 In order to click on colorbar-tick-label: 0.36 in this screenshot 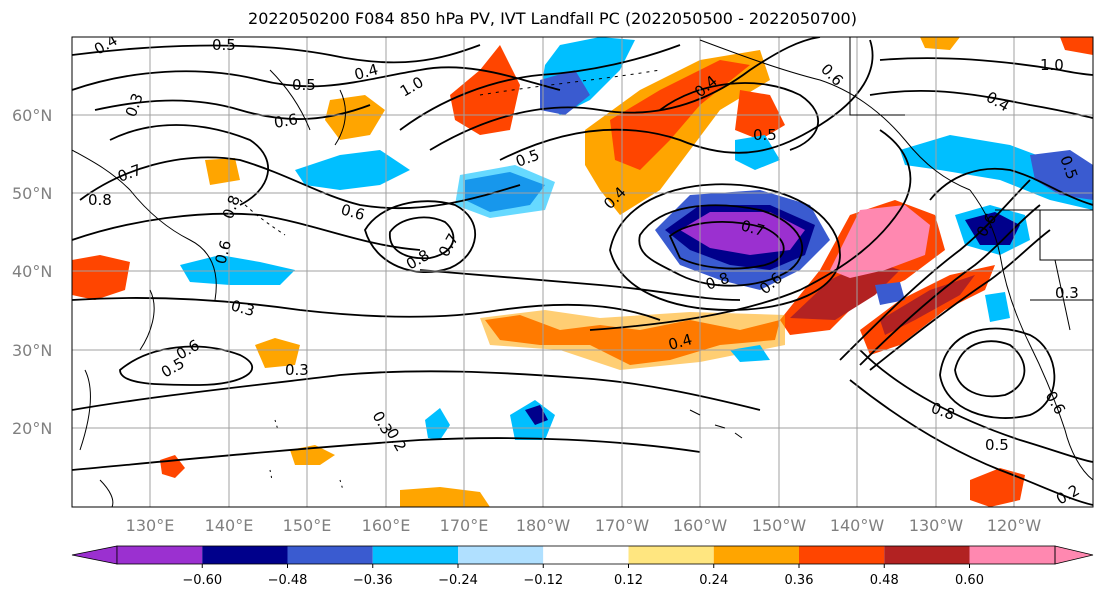, I will do `click(799, 580)`.